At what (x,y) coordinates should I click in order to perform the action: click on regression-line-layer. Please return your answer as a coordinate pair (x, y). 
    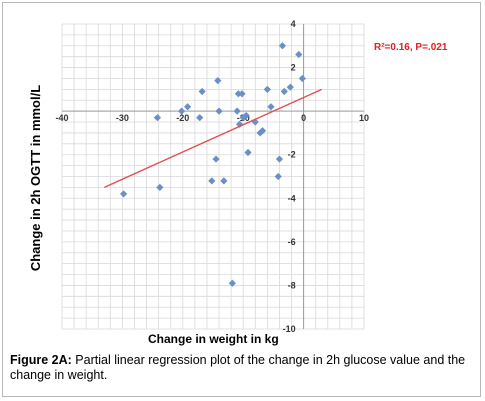
    Looking at the image, I should click on (213, 138).